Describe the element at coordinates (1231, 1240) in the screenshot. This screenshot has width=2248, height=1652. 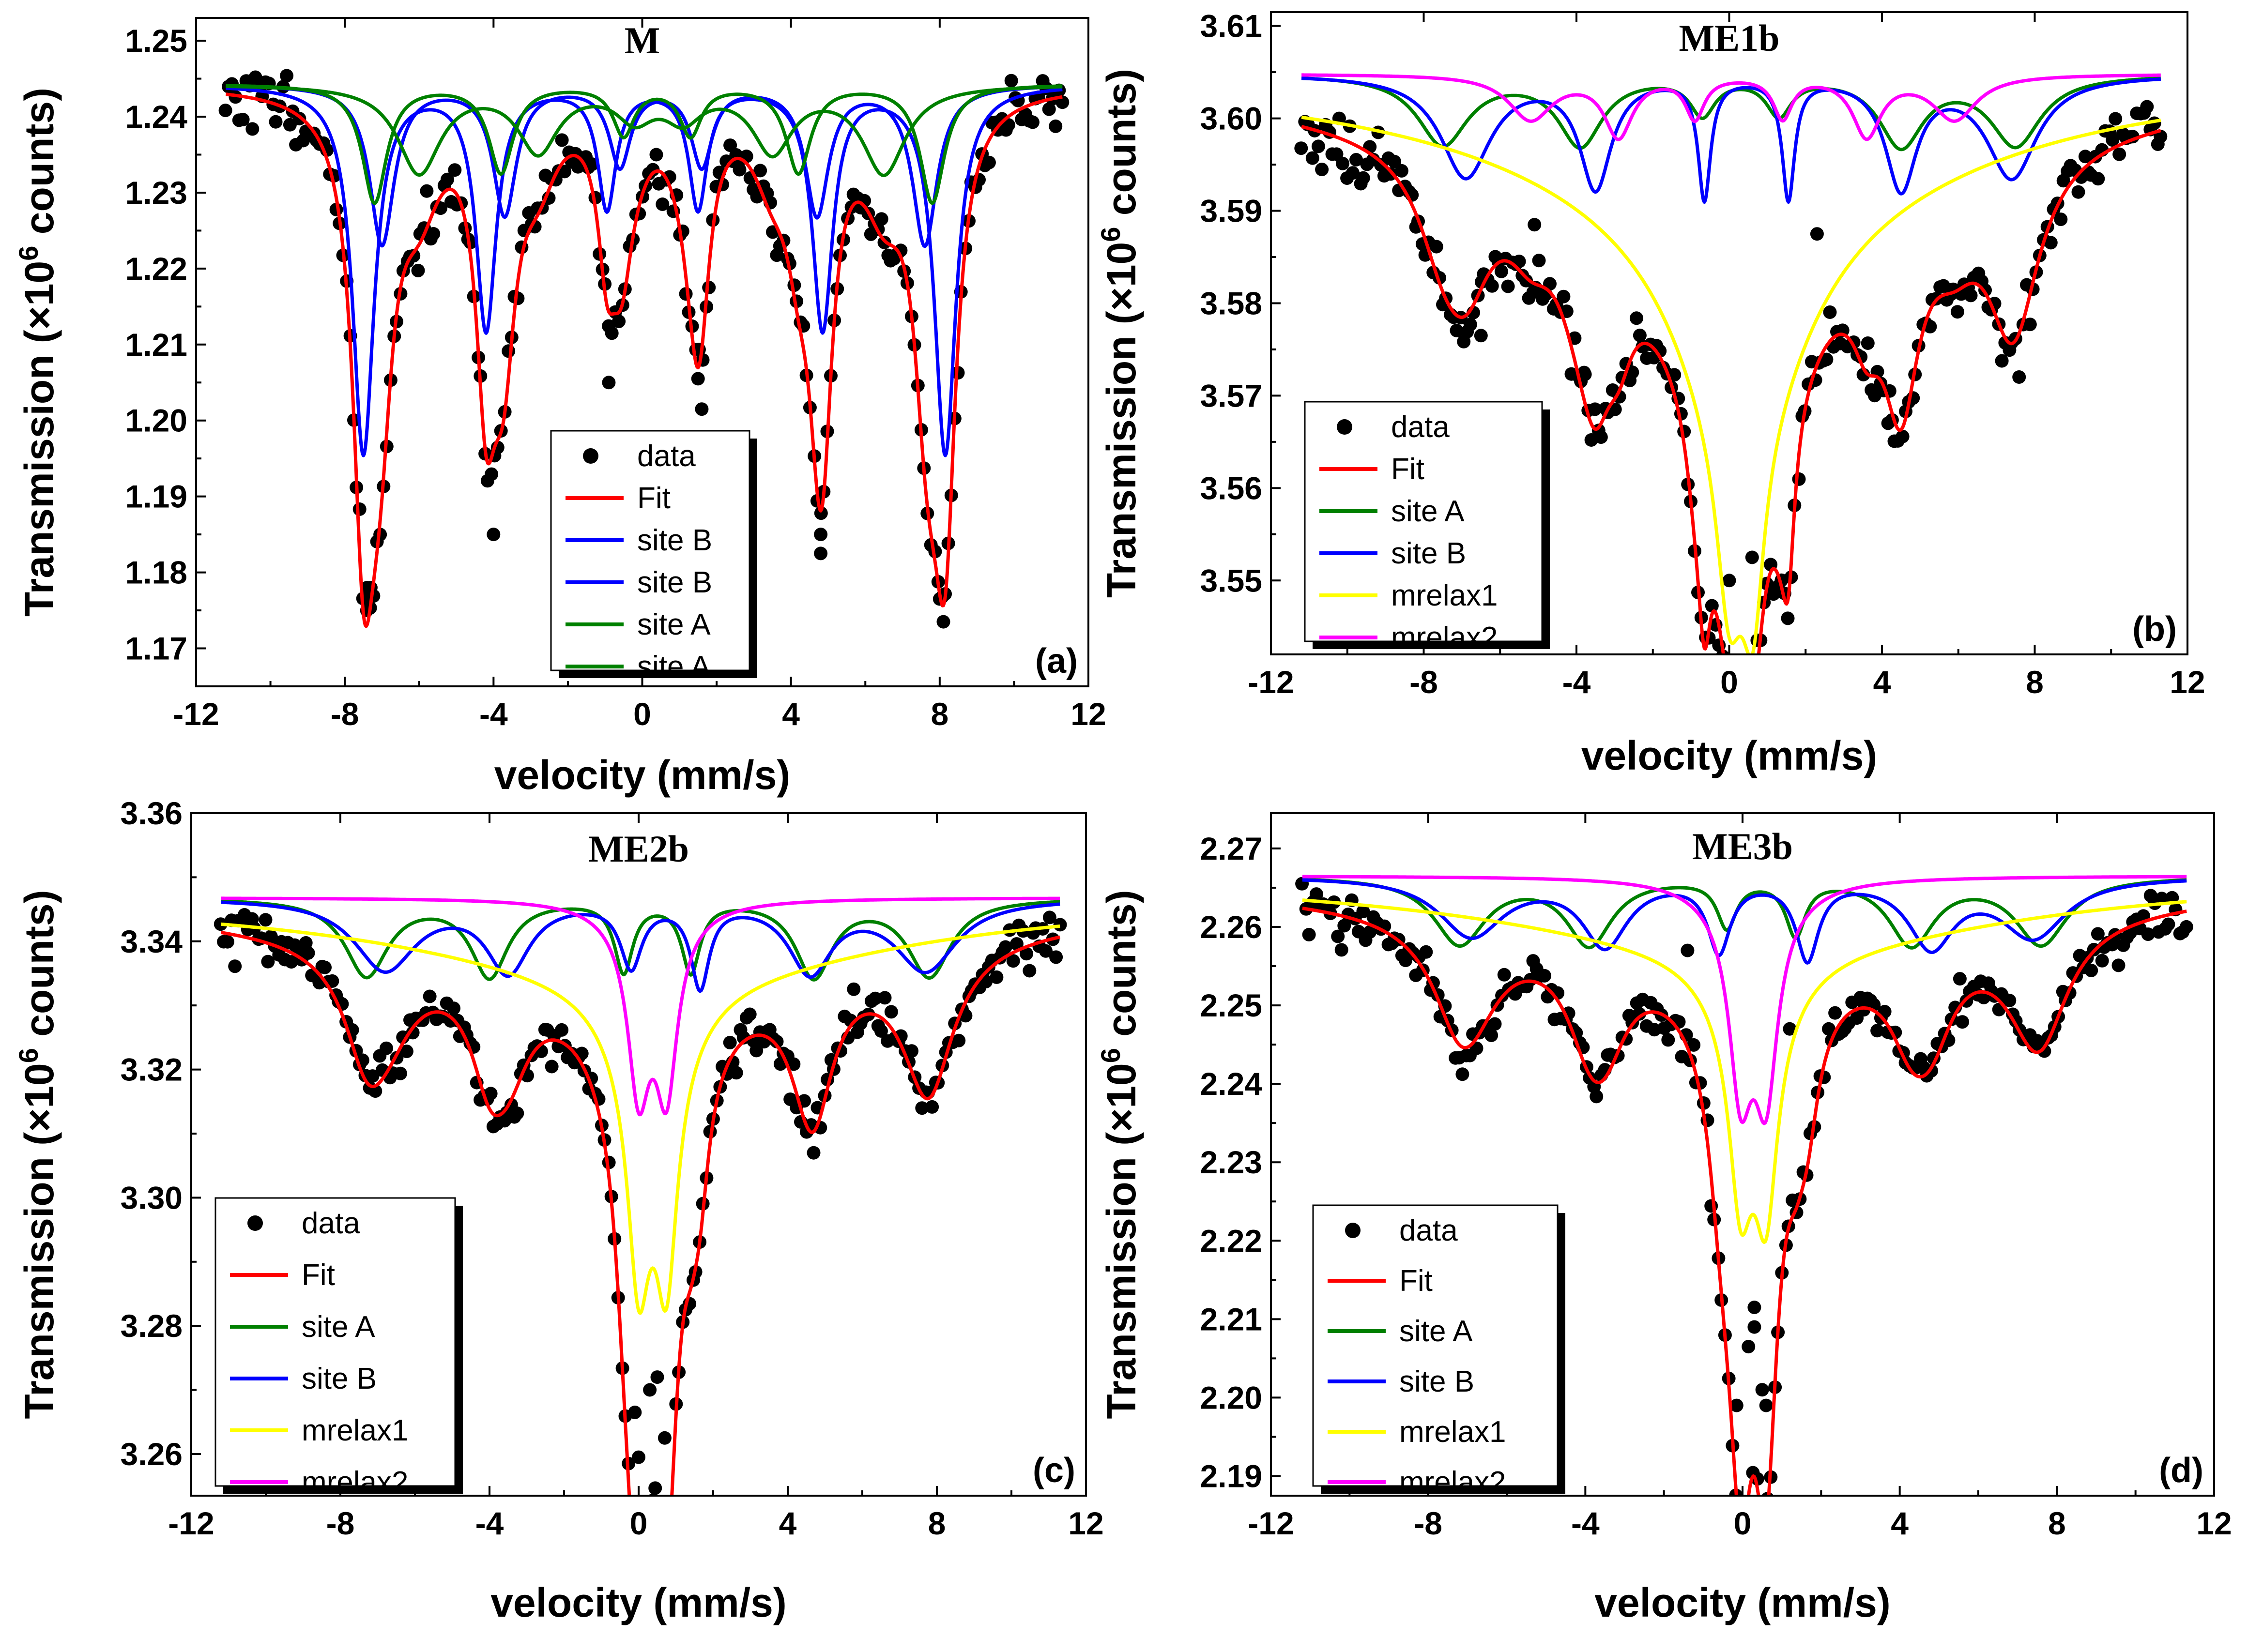
I see `y-tick-label: 2.22` at that location.